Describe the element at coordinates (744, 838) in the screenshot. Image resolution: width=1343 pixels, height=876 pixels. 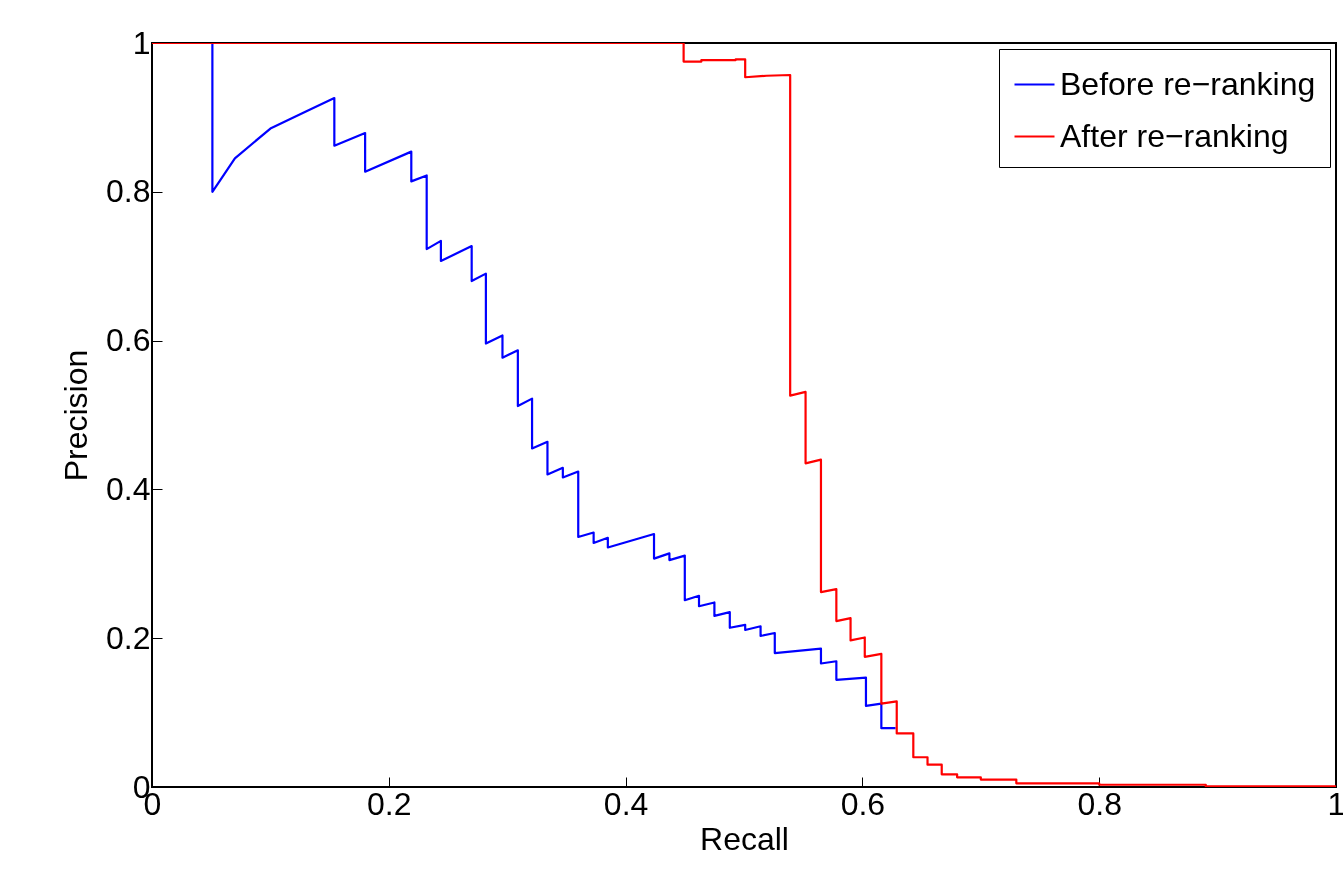
I see `x-axis-title: Recall` at that location.